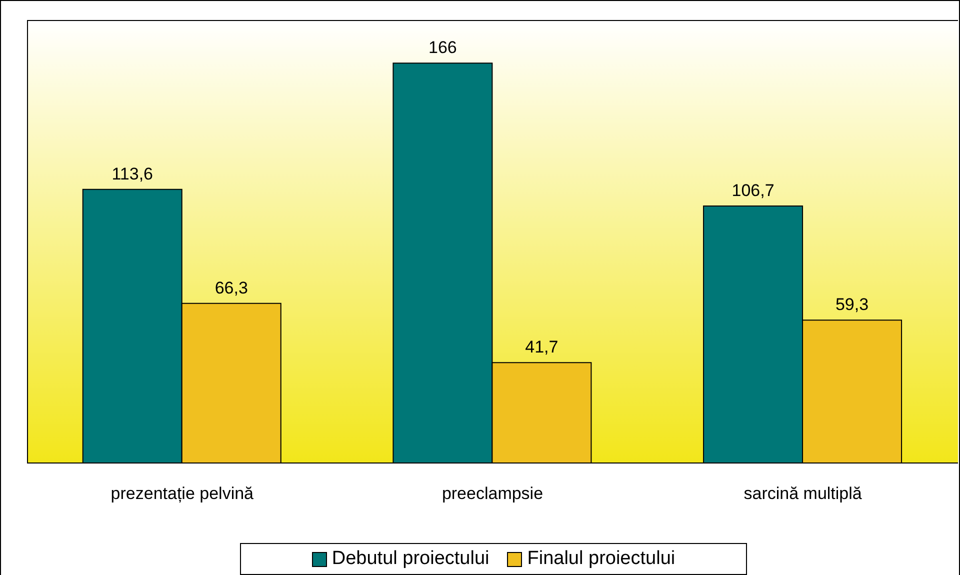  Describe the element at coordinates (852, 304) in the screenshot. I see `data-label: 59,3` at that location.